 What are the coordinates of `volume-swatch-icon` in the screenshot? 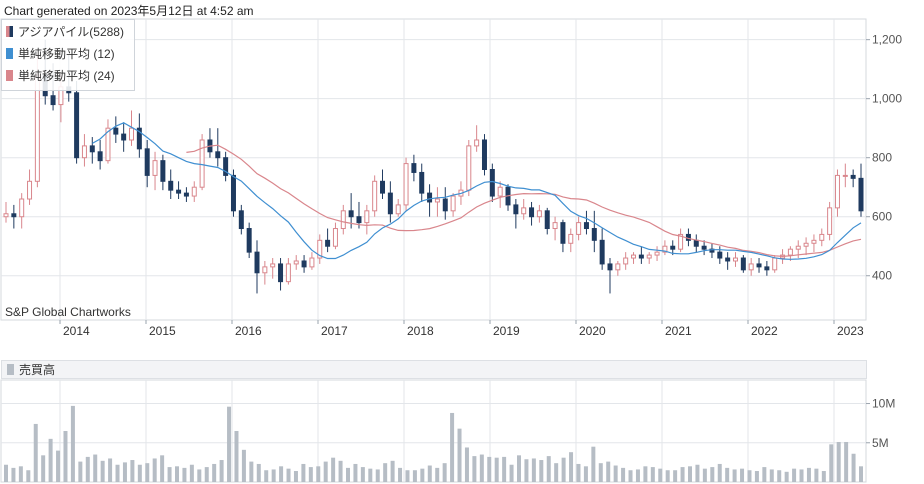 It's located at (10, 369).